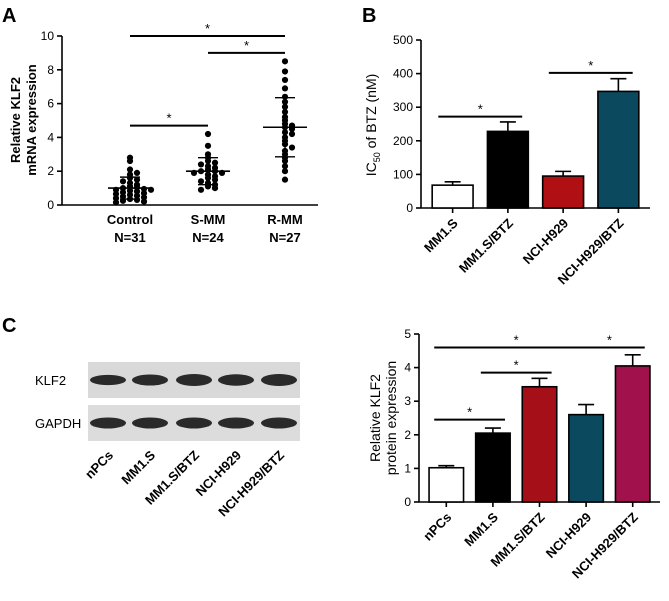 The image size is (669, 601). What do you see at coordinates (15, 120) in the screenshot?
I see `chart-a-ylabel-line1: Relative KLF2` at bounding box center [15, 120].